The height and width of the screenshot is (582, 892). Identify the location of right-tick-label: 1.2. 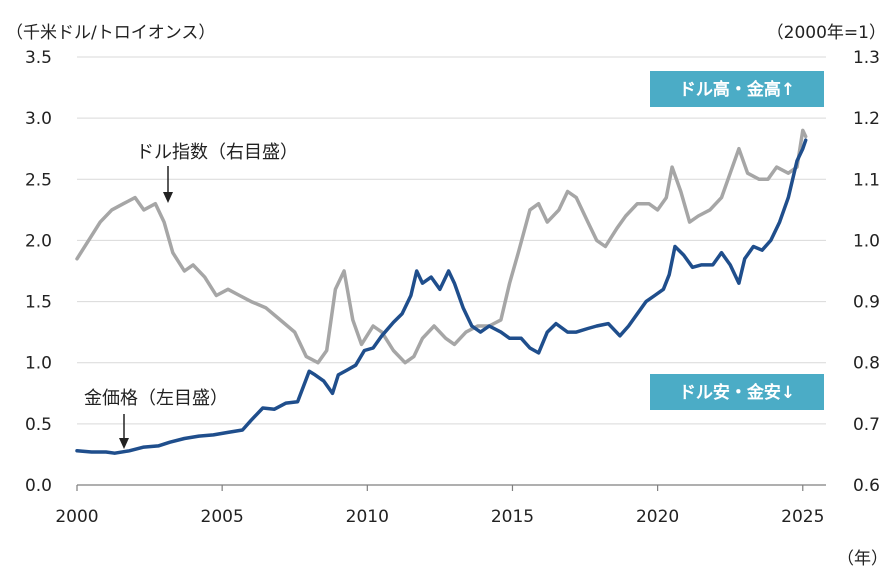
(866, 119).